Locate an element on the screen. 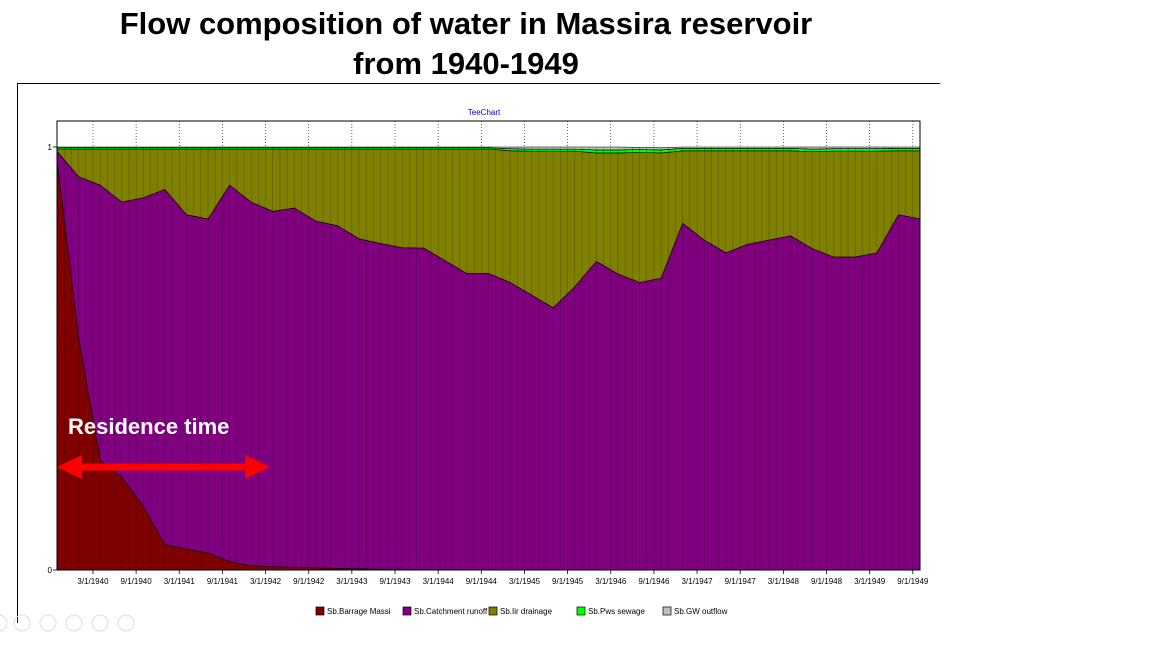  x-tick-label: 9/1/1945 is located at coordinates (568, 581).